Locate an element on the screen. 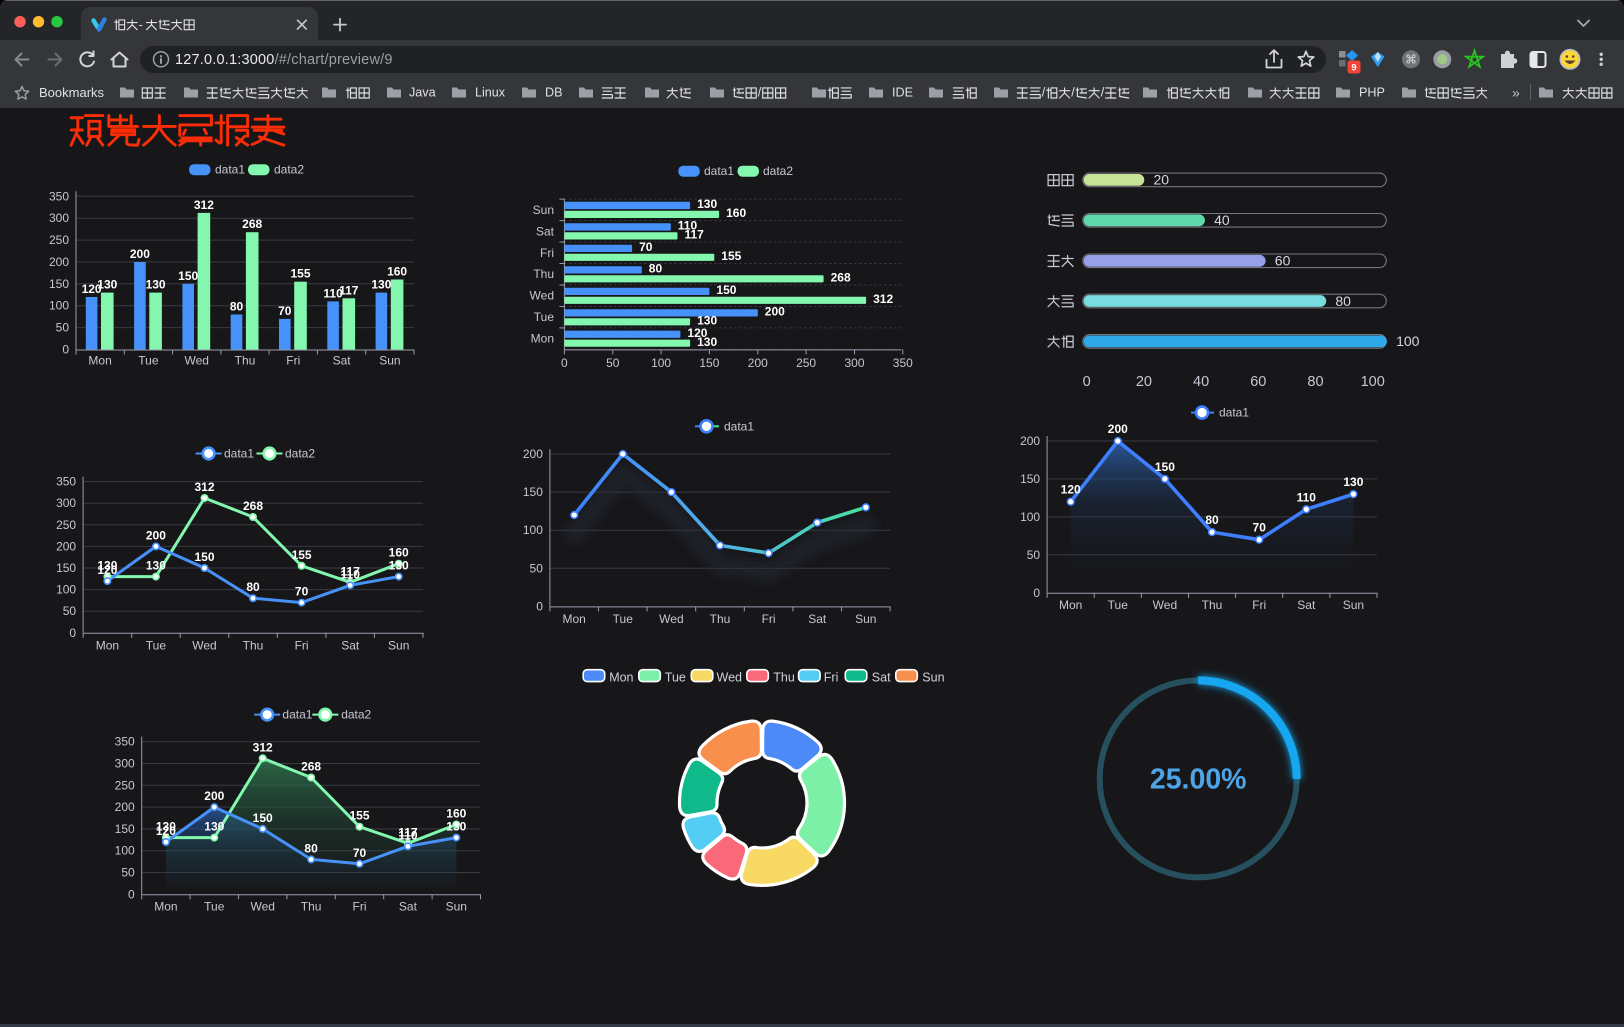  svg-text: 60 is located at coordinates (1258, 382).